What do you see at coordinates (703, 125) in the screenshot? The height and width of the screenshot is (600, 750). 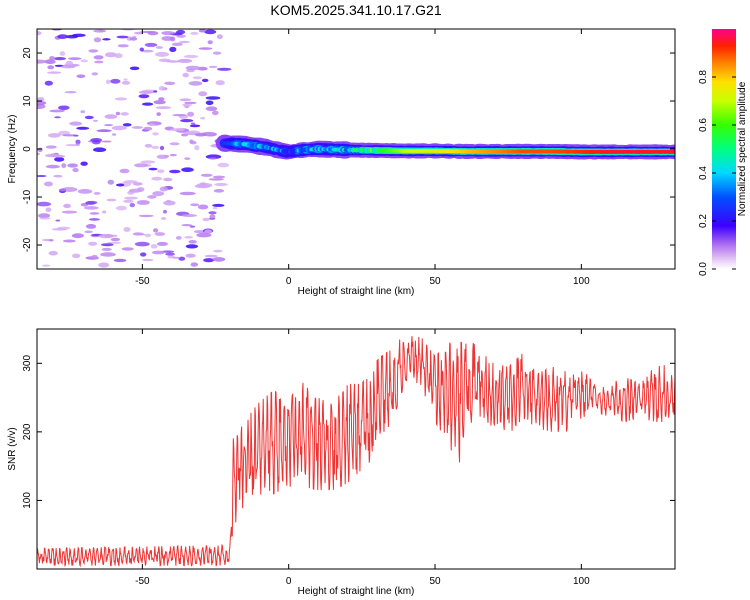 I see `colorbar-tick-label: 0.6` at bounding box center [703, 125].